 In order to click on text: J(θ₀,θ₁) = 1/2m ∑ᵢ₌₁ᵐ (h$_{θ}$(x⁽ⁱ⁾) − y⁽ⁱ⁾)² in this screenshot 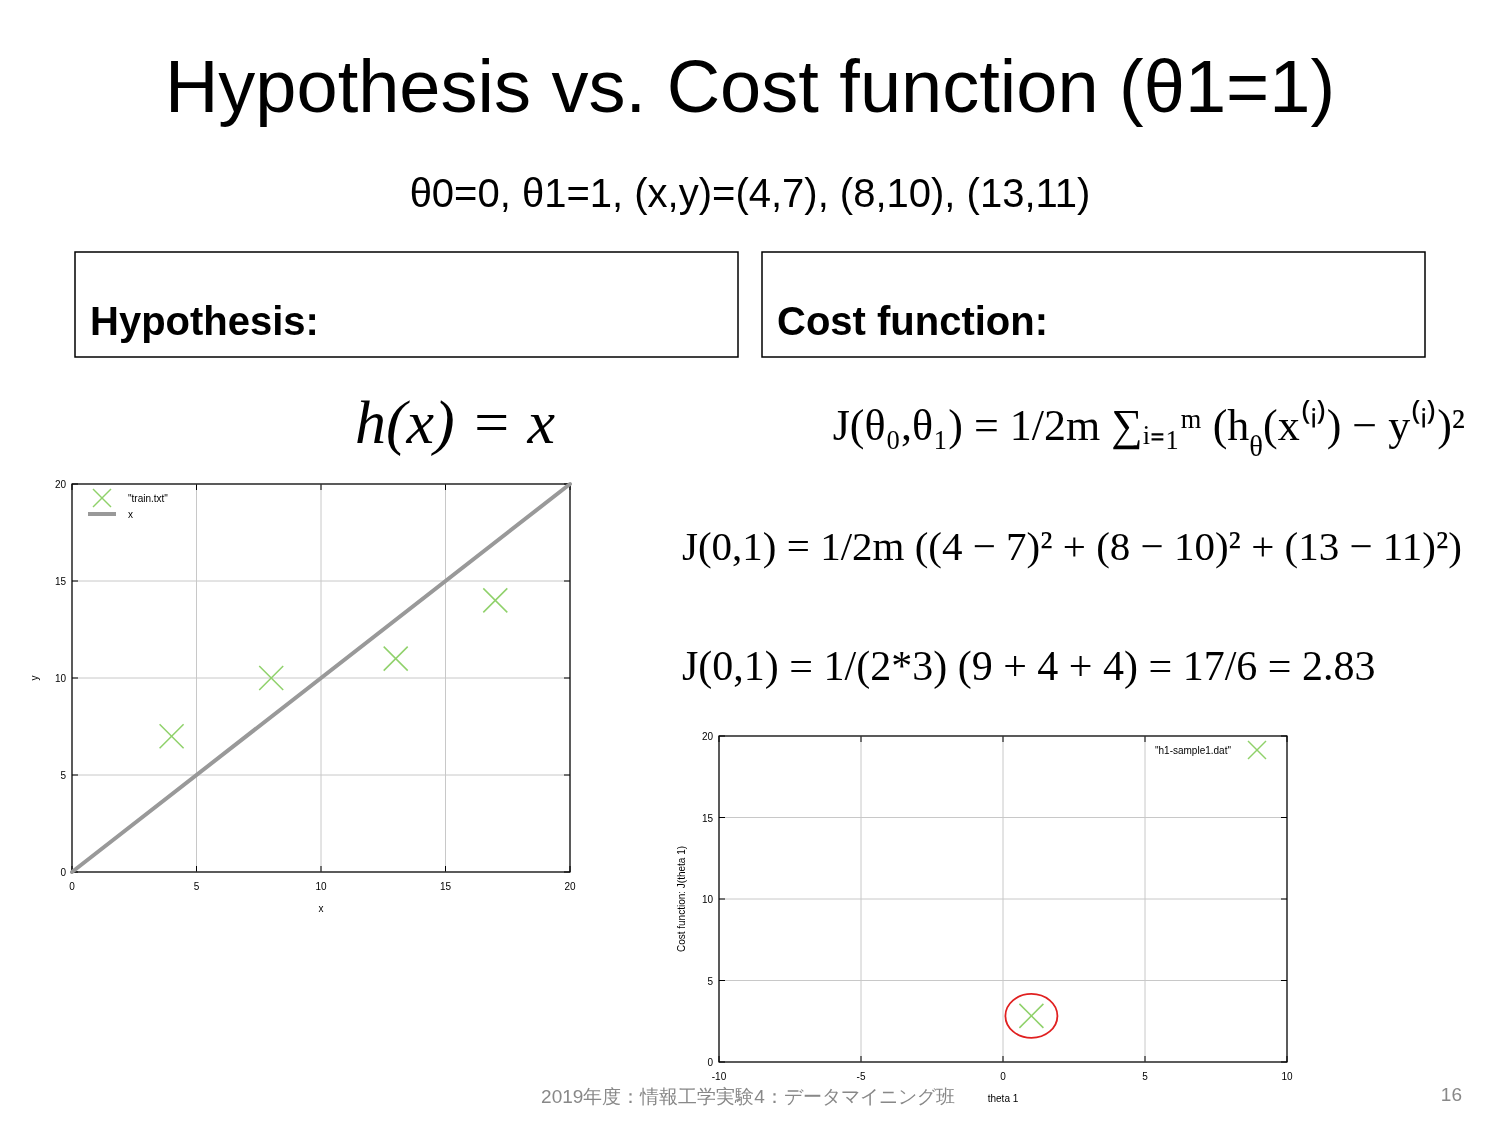, I will do `click(1148, 431)`.